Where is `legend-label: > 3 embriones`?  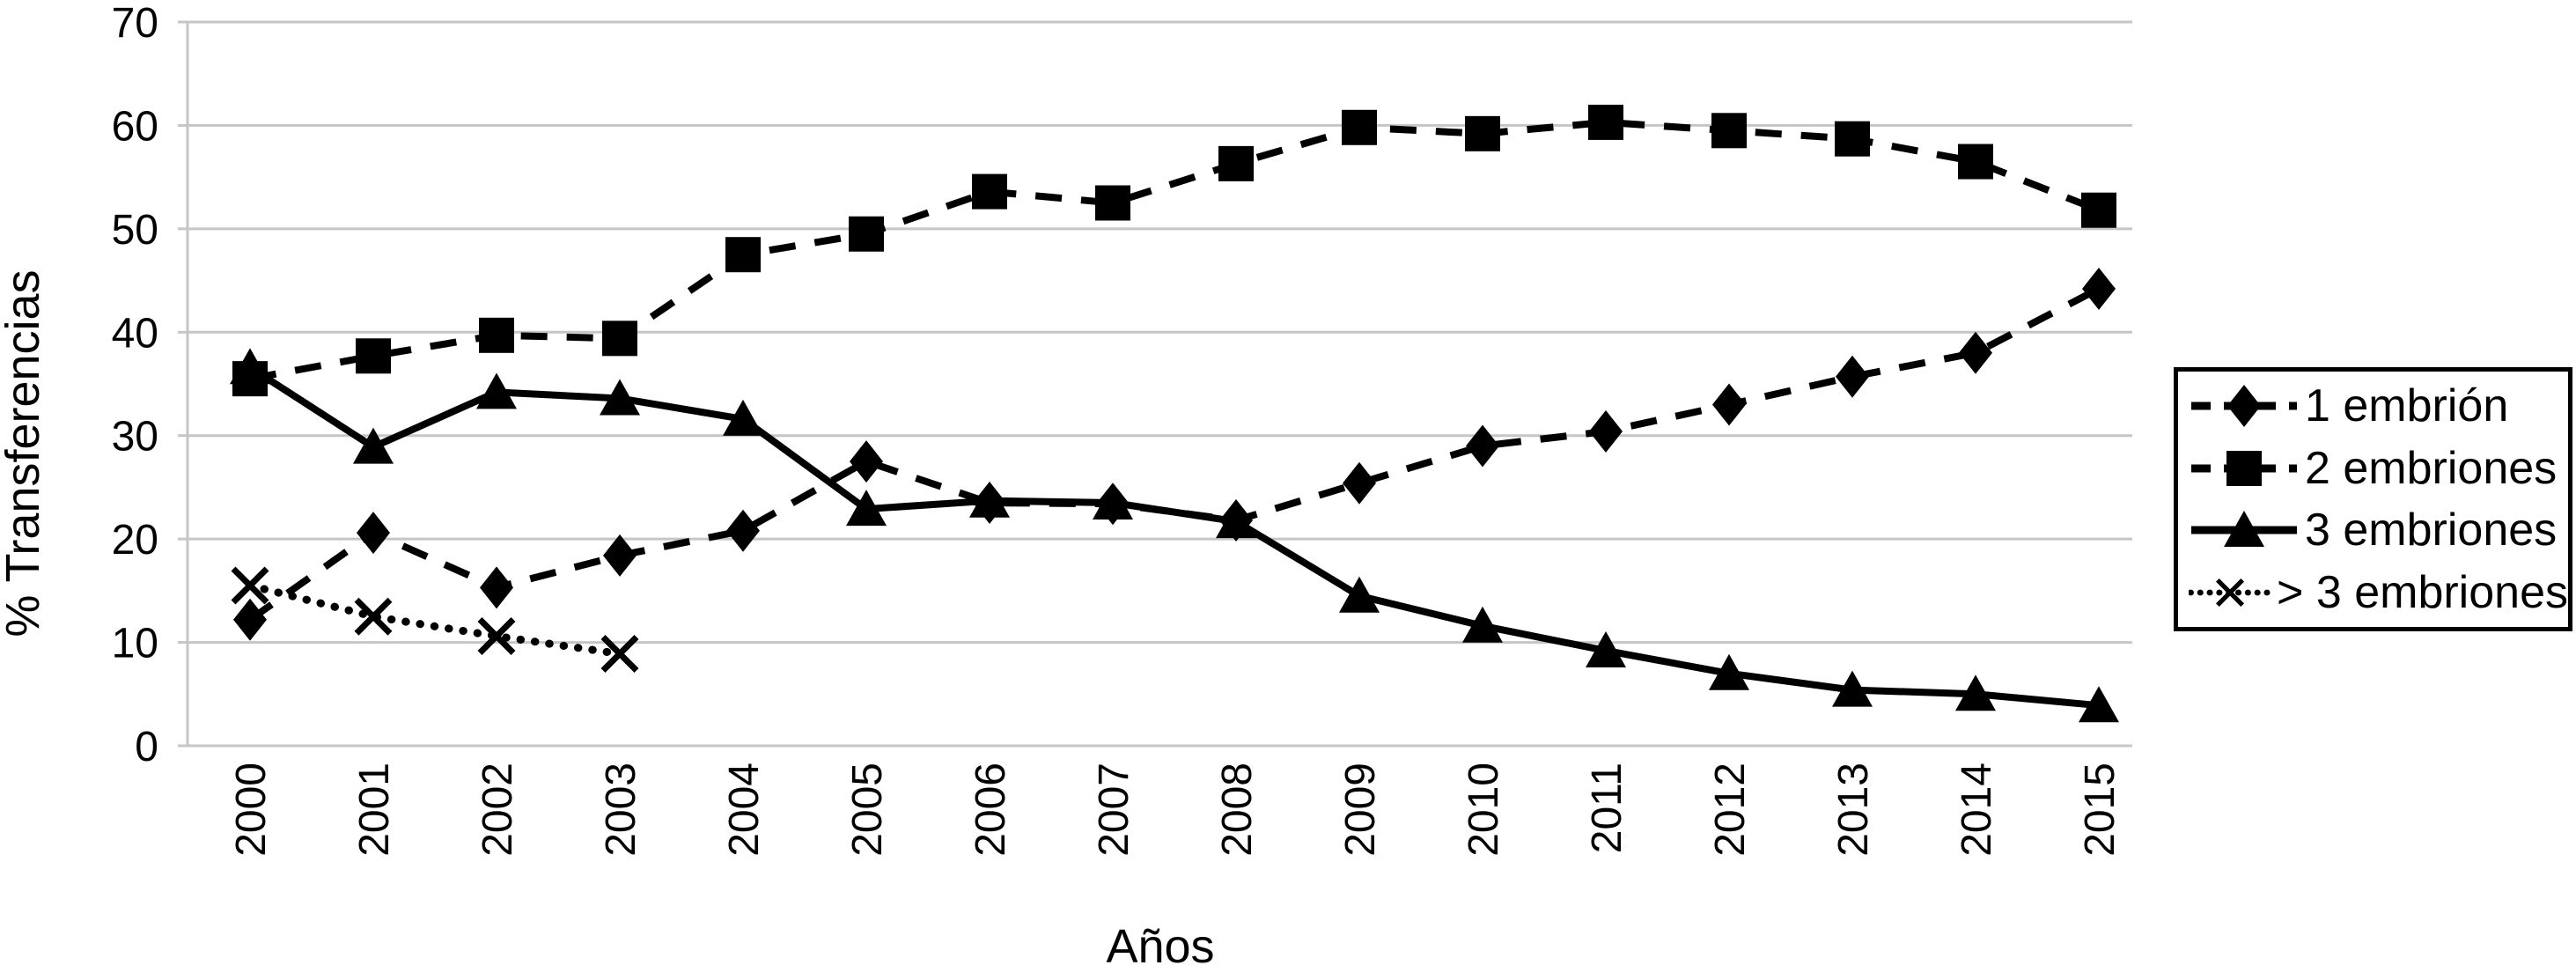
legend-label: > 3 embriones is located at coordinates (2422, 592).